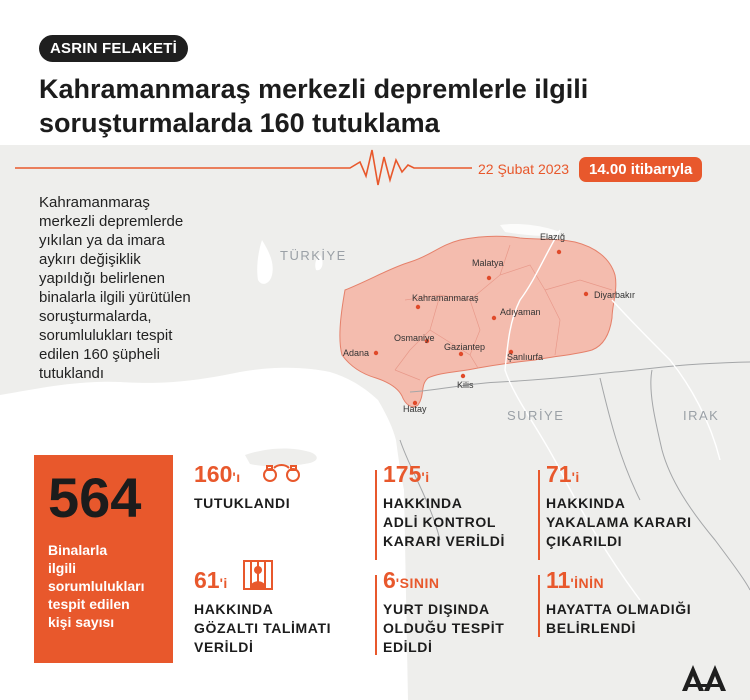  What do you see at coordinates (78, 550) in the screenshot?
I see `caption-line: Binalarla` at bounding box center [78, 550].